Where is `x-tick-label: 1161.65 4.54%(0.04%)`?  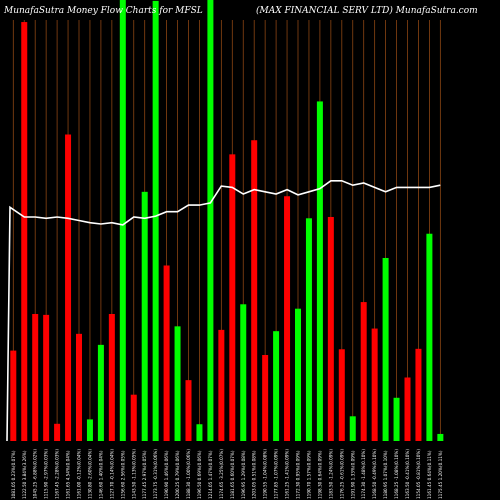 x-tick-label: 1161.65 4.54%(0.04%) is located at coordinates (68, 474).